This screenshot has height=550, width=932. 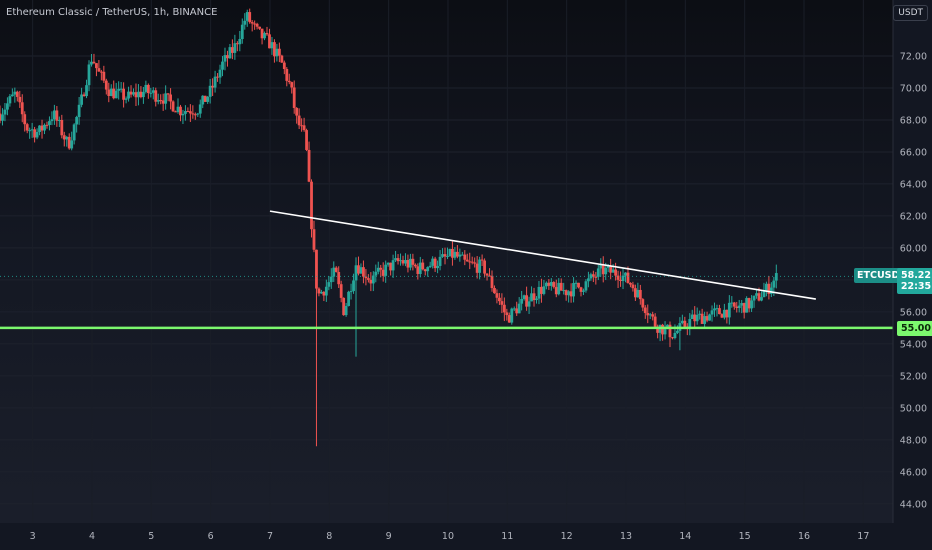 I want to click on y-tick-label: 72.00, so click(x=913, y=56).